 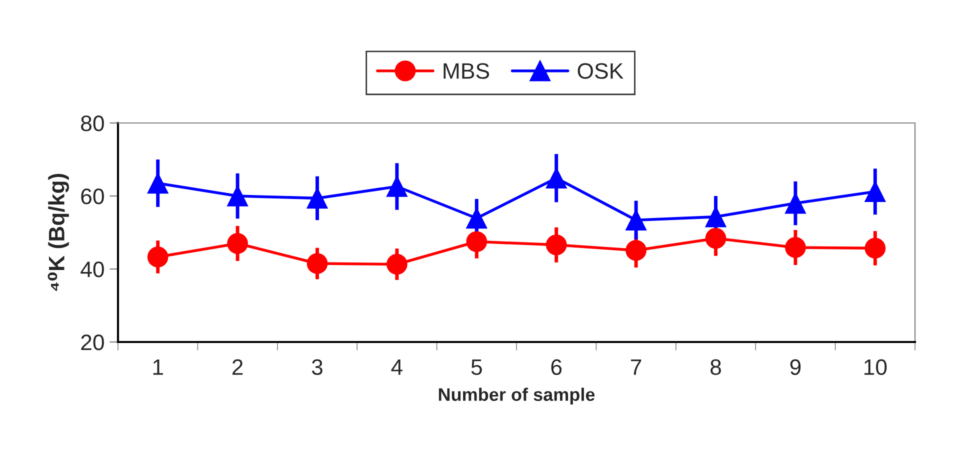 What do you see at coordinates (715, 367) in the screenshot?
I see `x-tick-label: 8` at bounding box center [715, 367].